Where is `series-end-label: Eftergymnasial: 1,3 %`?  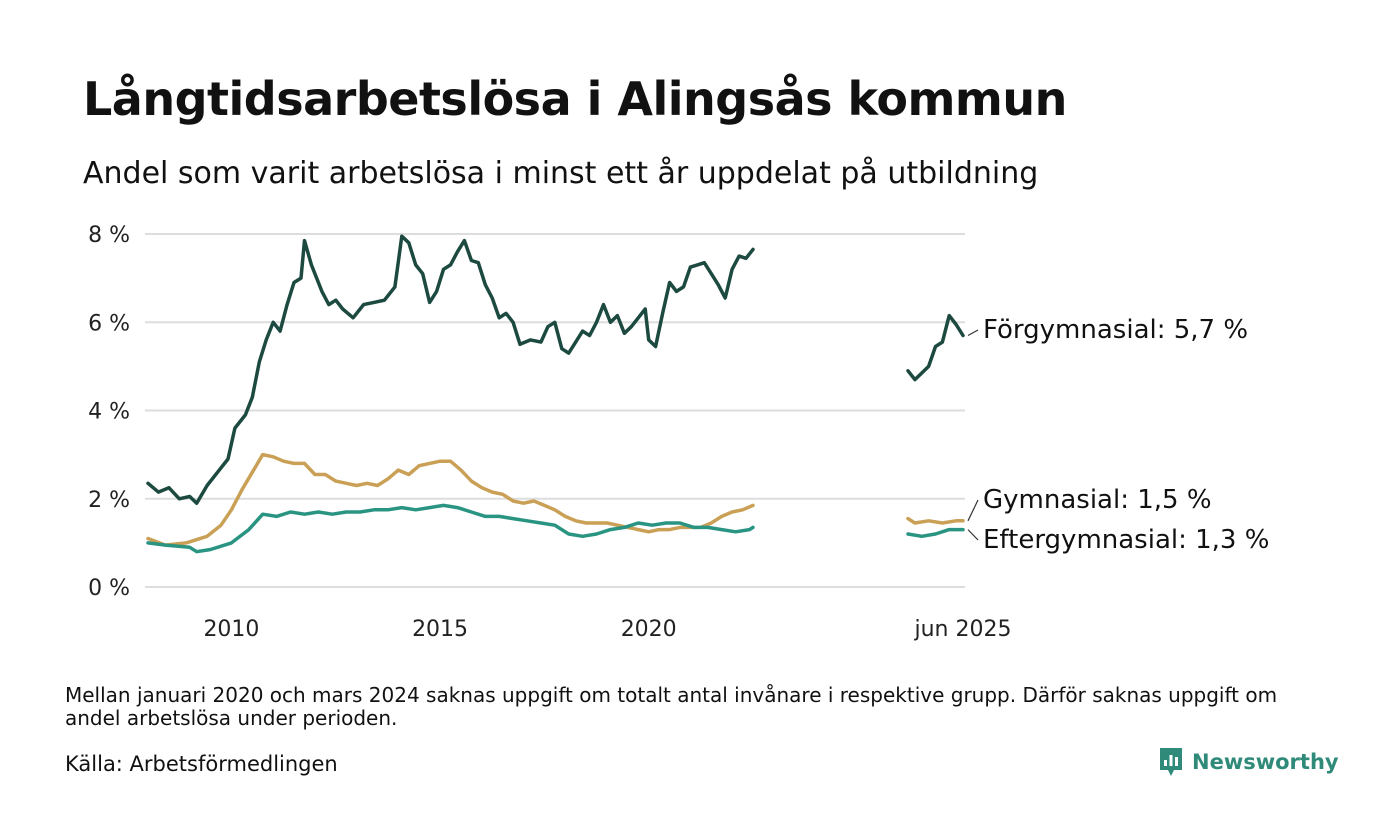
series-end-label: Eftergymnasial: 1,3 % is located at coordinates (1126, 540).